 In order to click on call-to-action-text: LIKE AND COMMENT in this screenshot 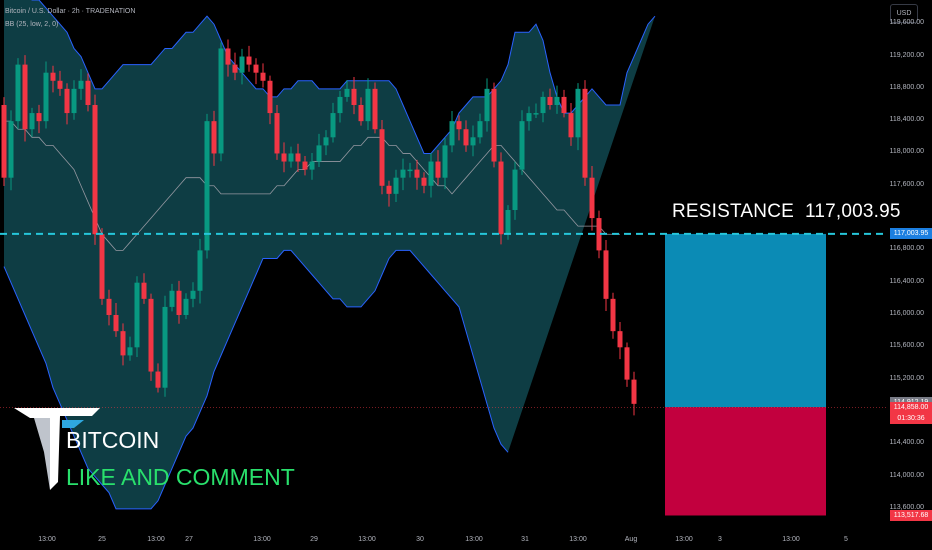, I will do `click(180, 477)`.